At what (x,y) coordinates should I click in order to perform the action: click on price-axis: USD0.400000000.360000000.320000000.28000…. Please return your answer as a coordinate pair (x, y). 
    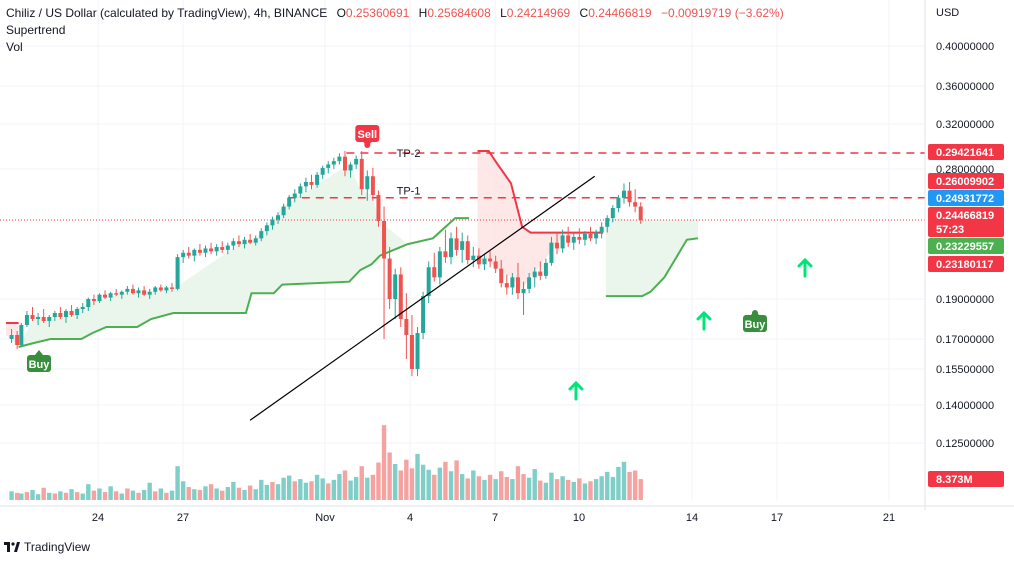
    Looking at the image, I should click on (969, 255).